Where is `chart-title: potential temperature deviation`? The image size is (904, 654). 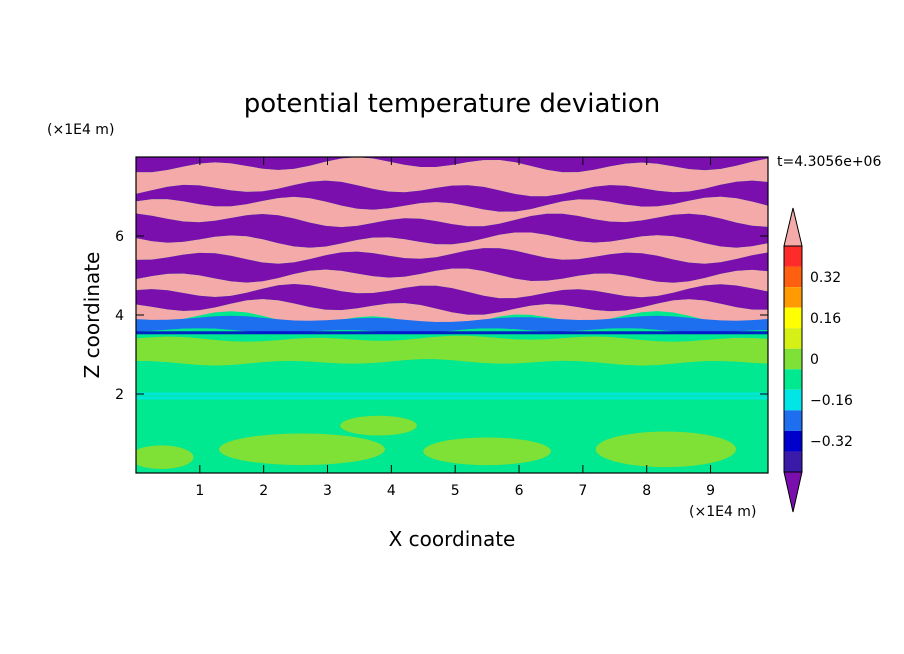
chart-title: potential temperature deviation is located at coordinates (452, 104).